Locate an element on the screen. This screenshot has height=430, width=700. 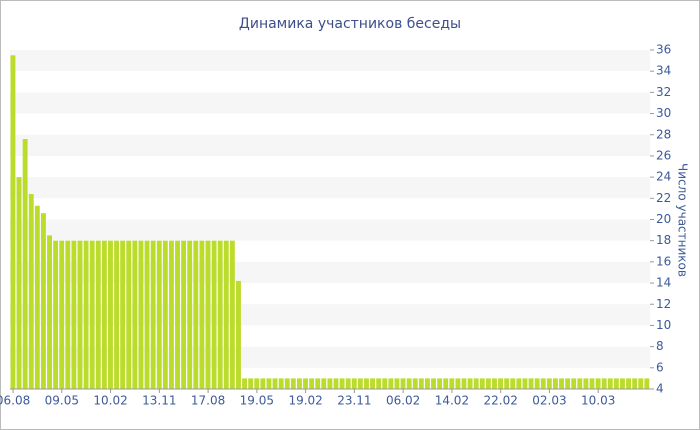
y-tick-label: 20 is located at coordinates (663, 219).